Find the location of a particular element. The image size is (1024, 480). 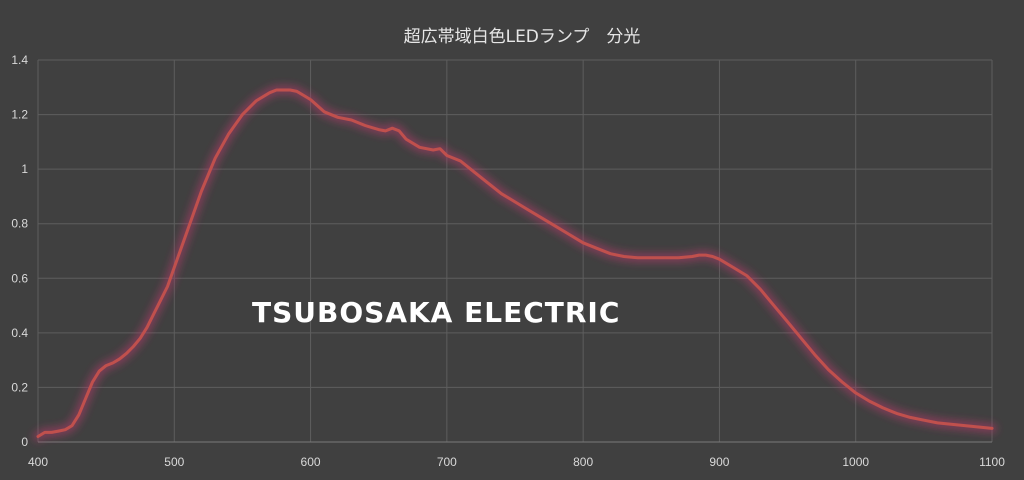

x-tick-label: 500 is located at coordinates (174, 462).